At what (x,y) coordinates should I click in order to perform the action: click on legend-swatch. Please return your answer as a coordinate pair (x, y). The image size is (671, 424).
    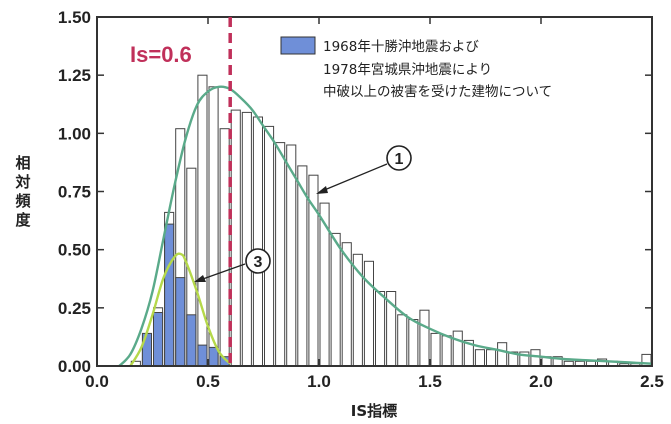
    Looking at the image, I should click on (298, 45).